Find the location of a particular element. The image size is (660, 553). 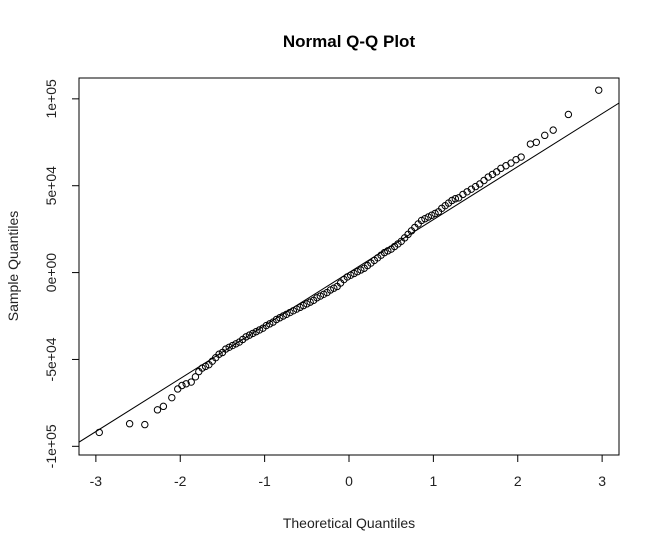

x-tick-label: 3 is located at coordinates (602, 481).